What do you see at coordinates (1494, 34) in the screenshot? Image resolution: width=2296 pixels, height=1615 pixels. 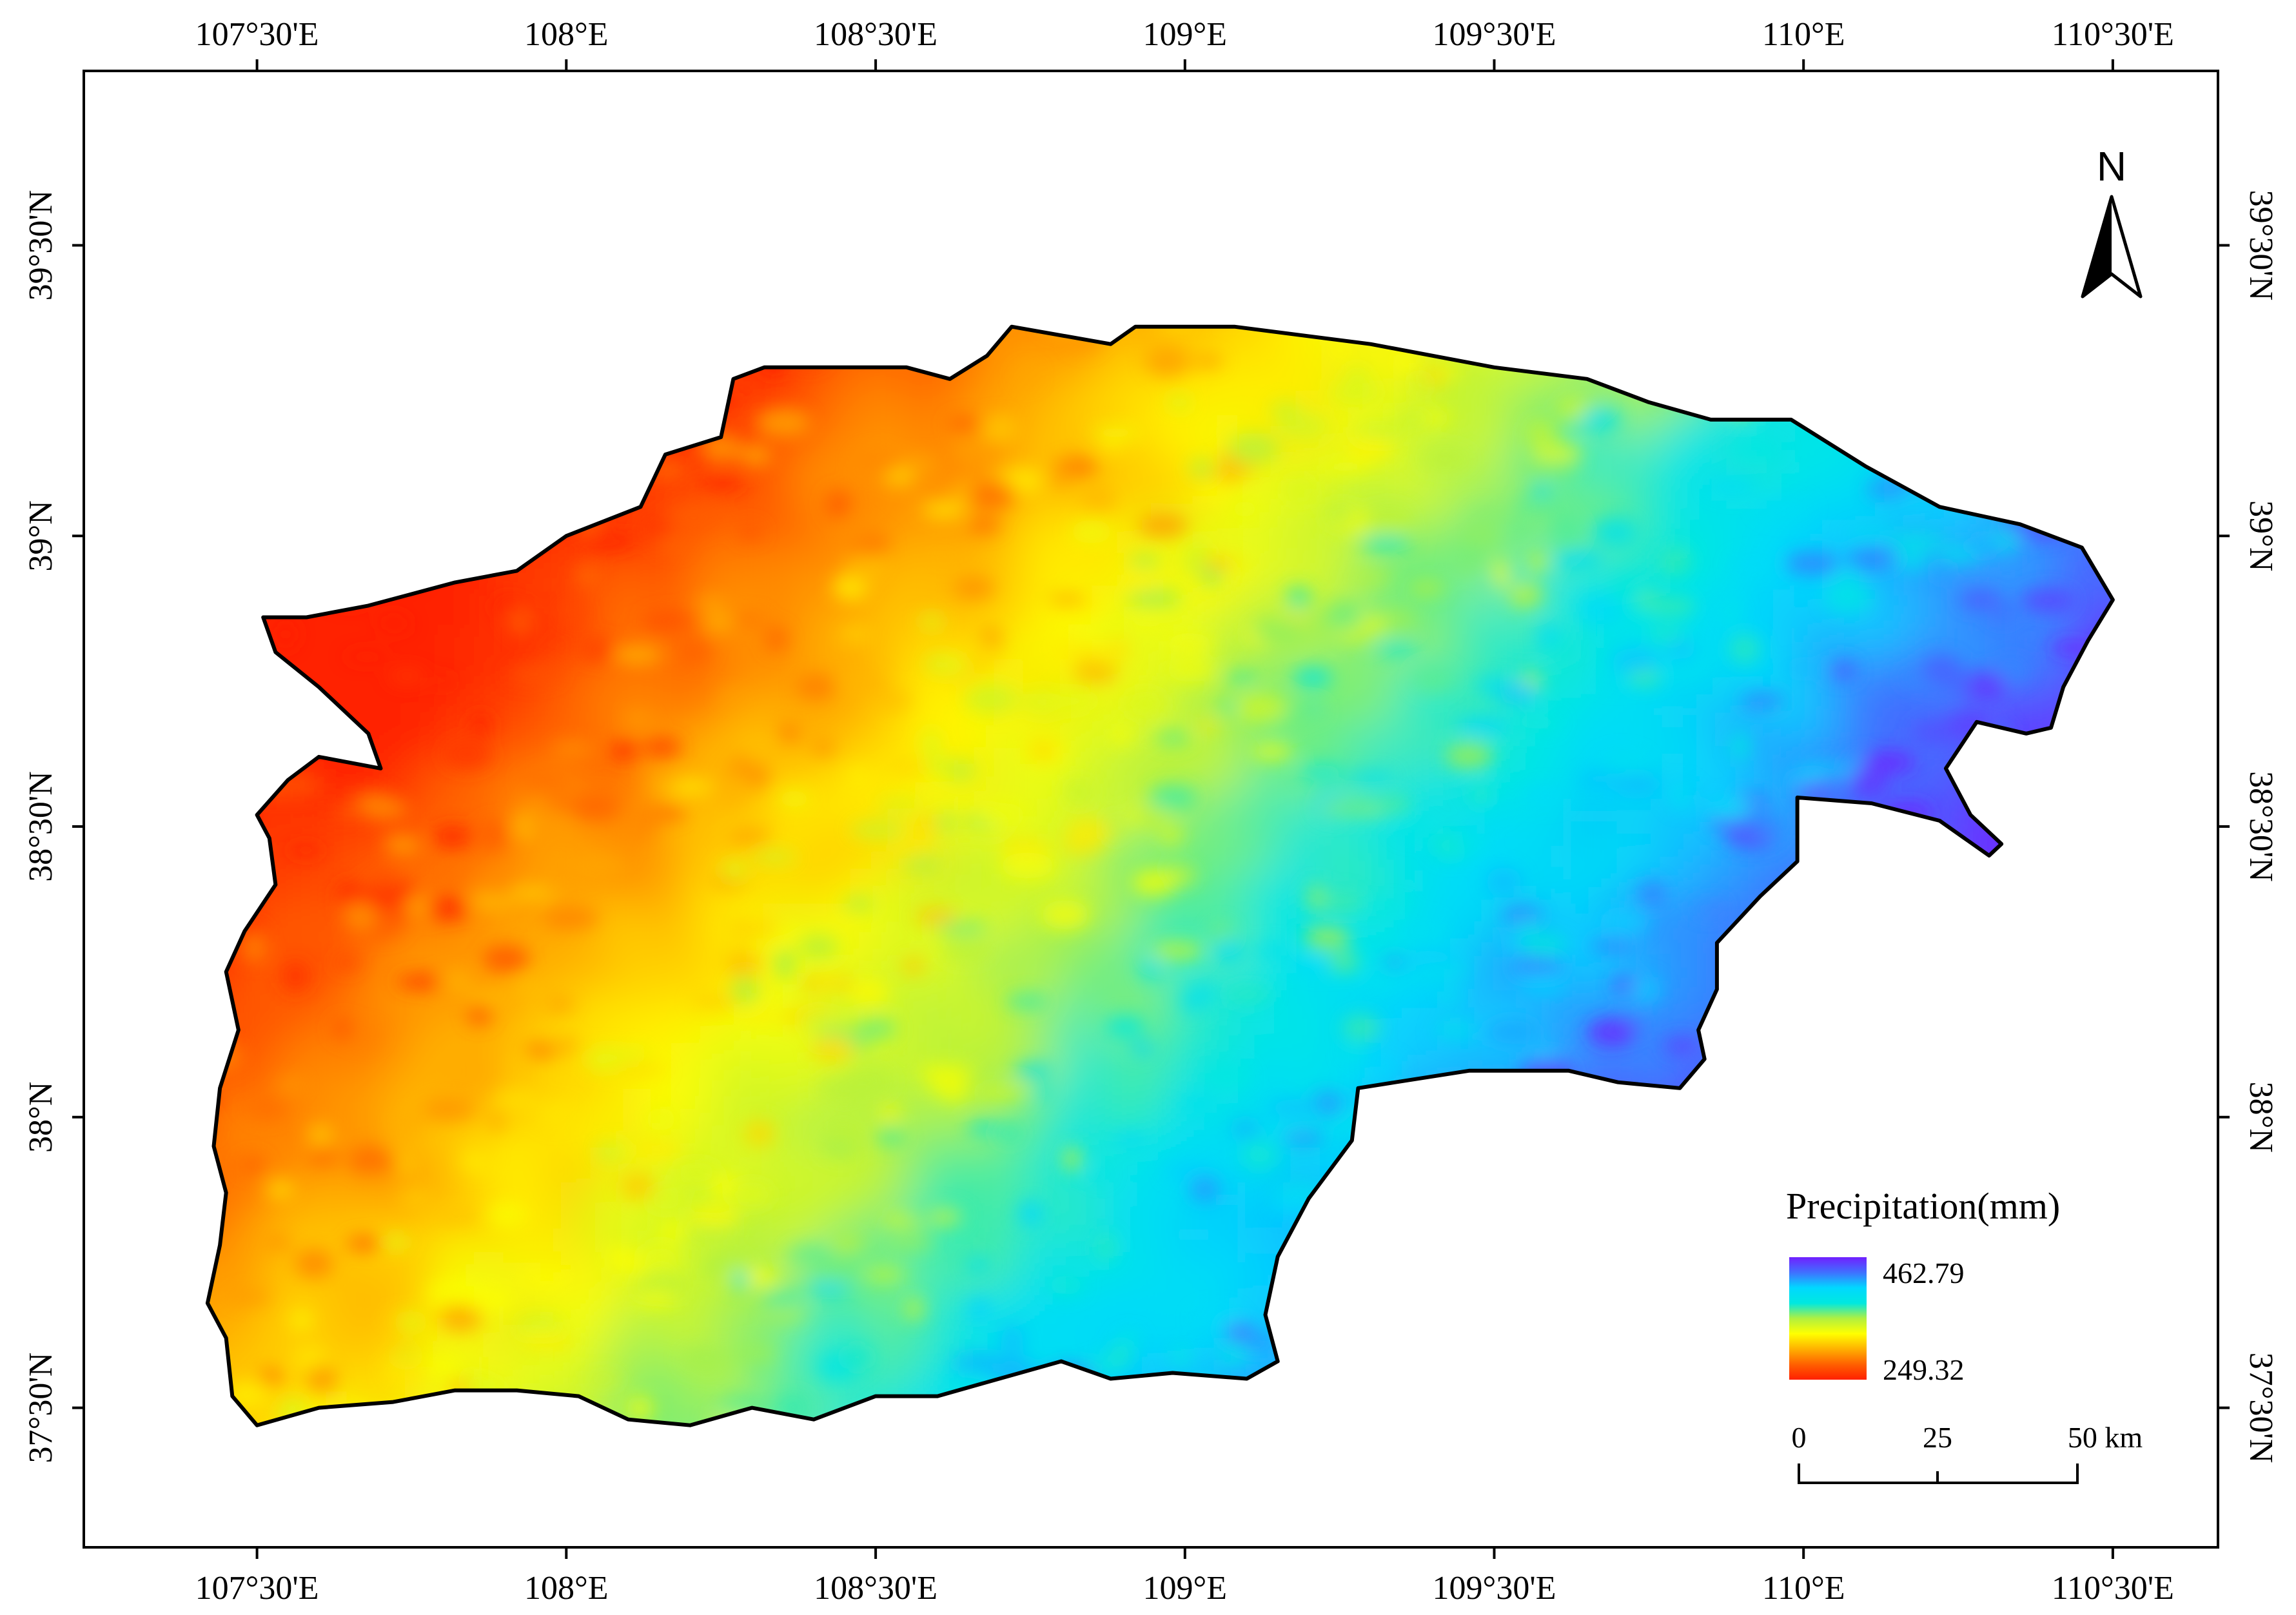 I see `lon-tick-label-top-4: 109°30'E` at bounding box center [1494, 34].